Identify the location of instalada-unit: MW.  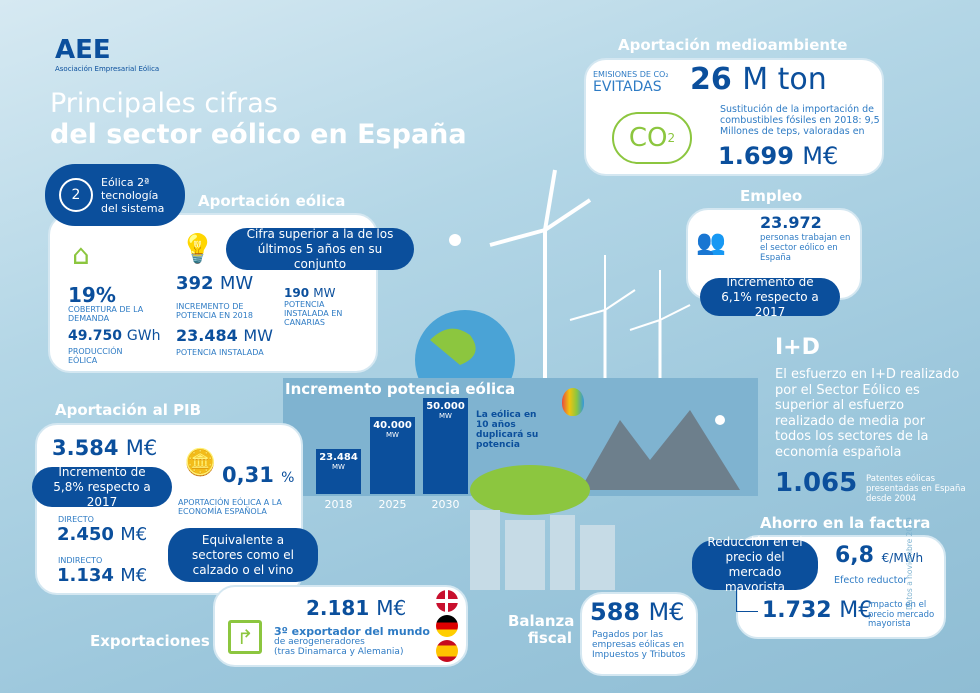
(258, 335).